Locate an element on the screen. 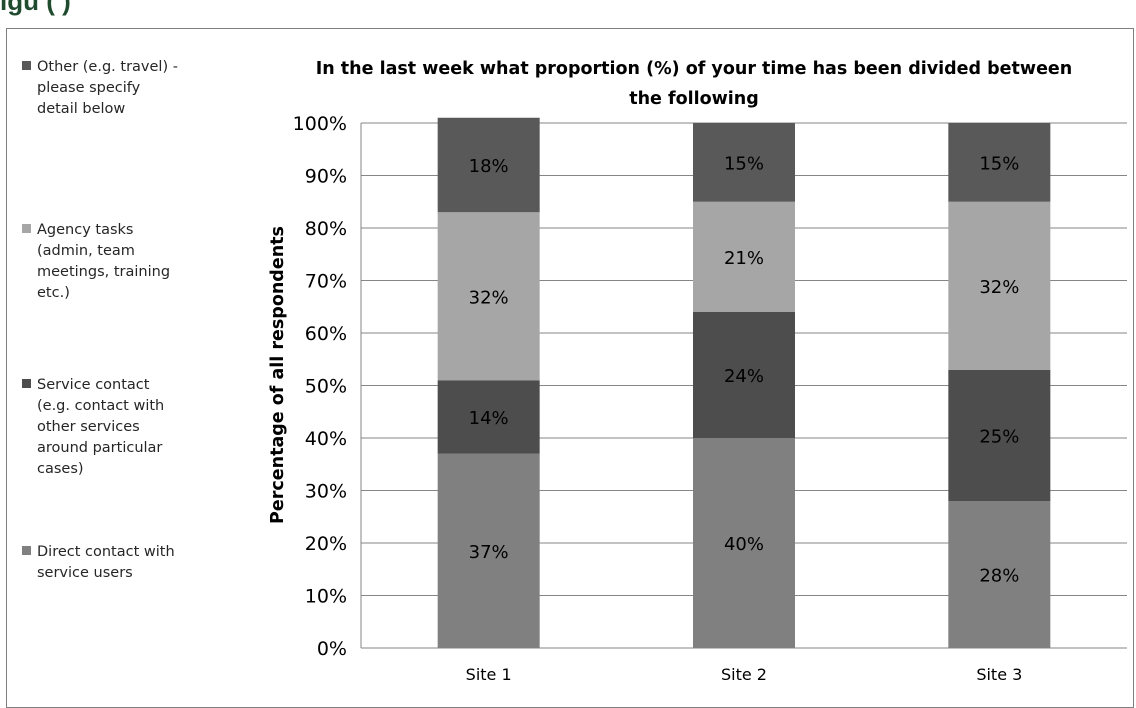 The image size is (1136, 708). x-axis-labels: Site 1 Site 2 Site 3 is located at coordinates (744, 674).